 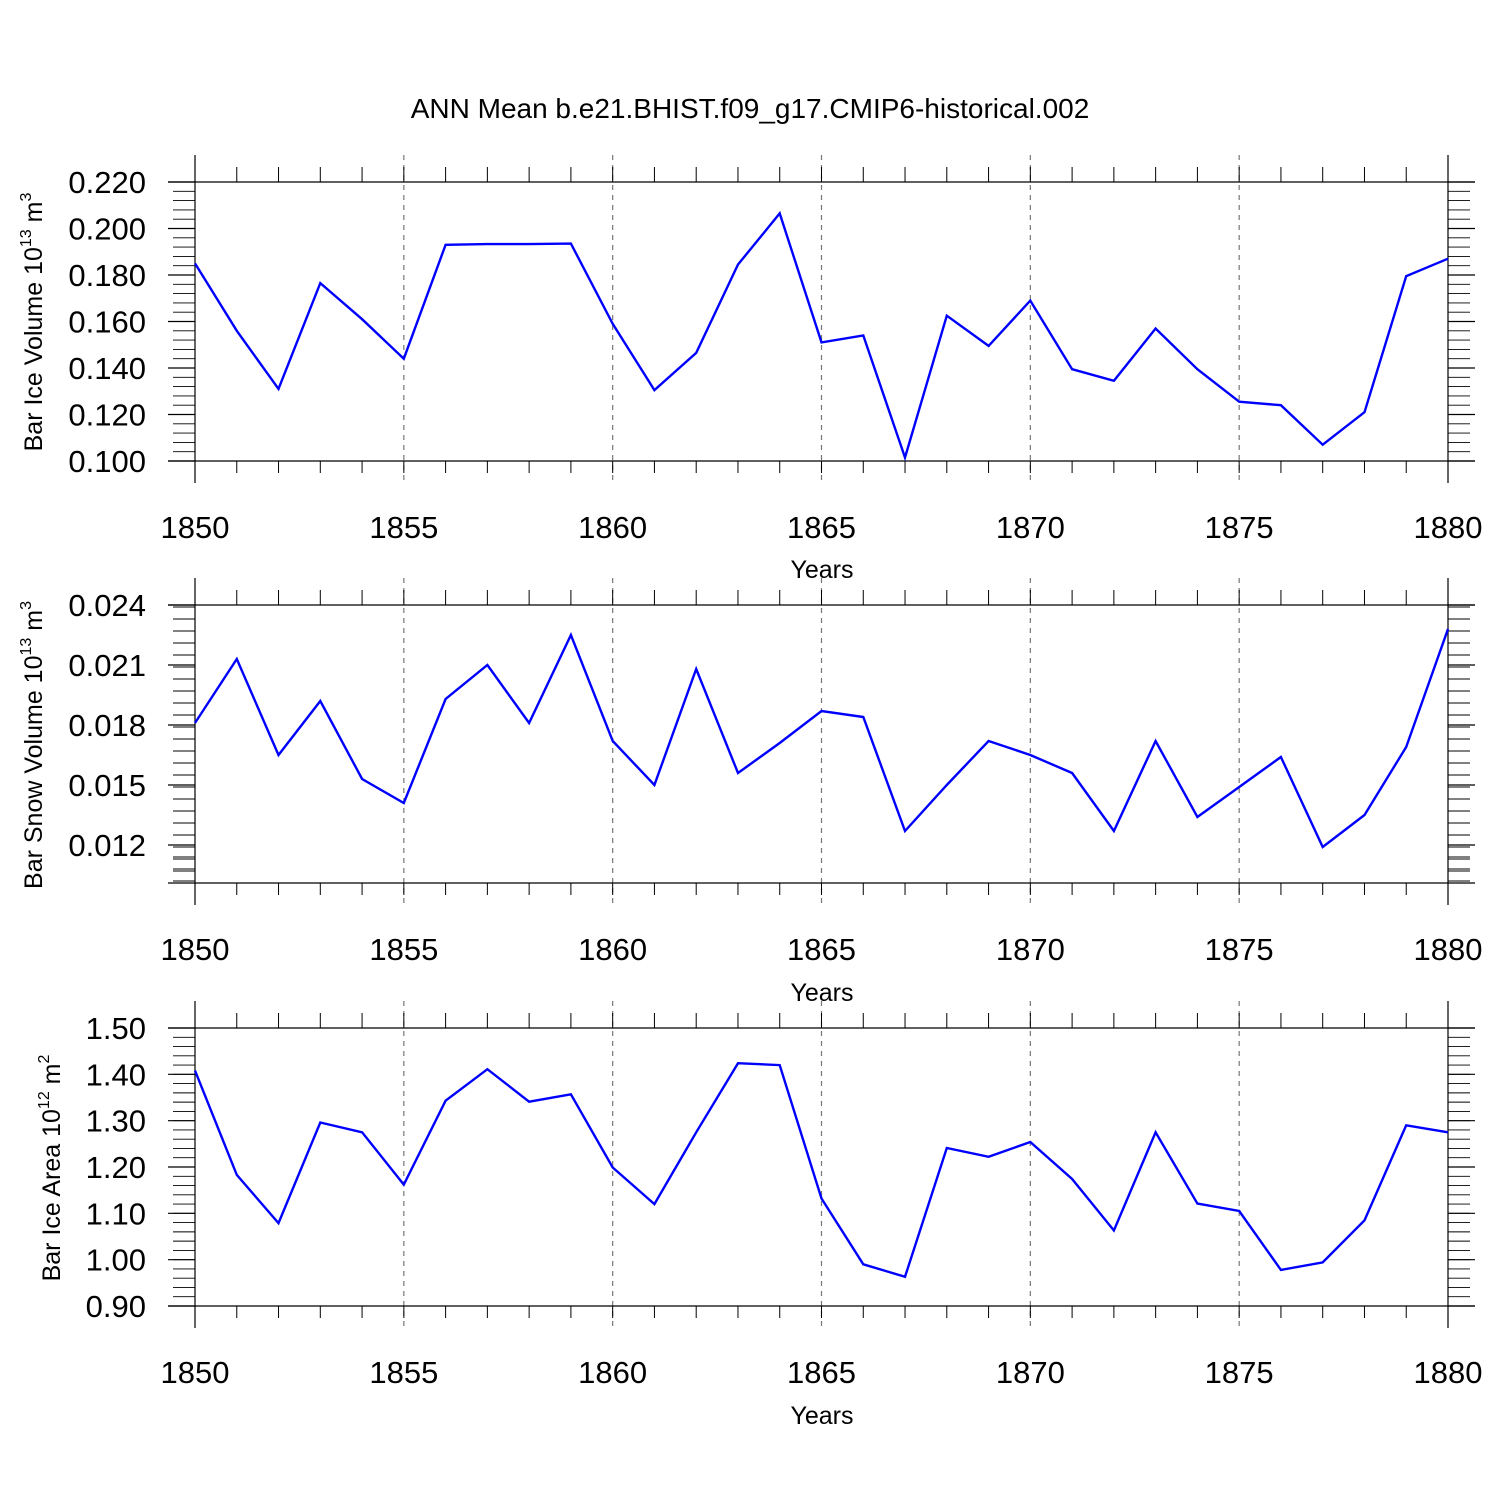 What do you see at coordinates (821, 738) in the screenshot?
I see `snow-volume-series-line` at bounding box center [821, 738].